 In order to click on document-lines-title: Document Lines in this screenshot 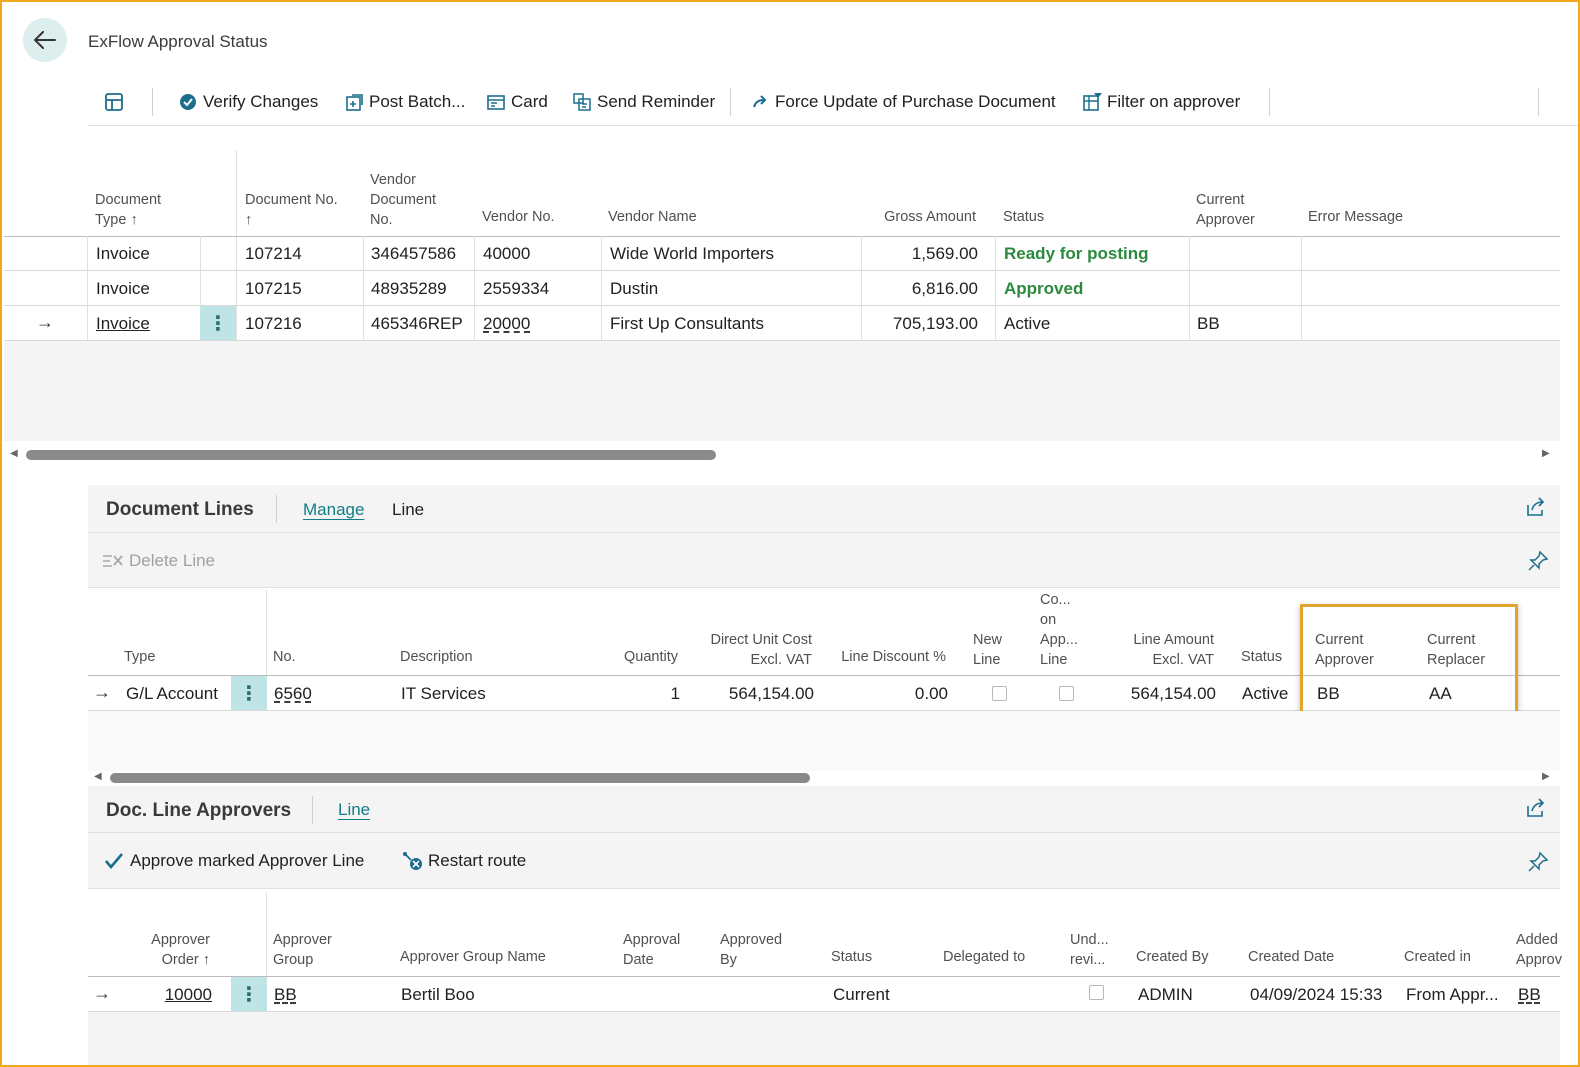, I will do `click(180, 509)`.